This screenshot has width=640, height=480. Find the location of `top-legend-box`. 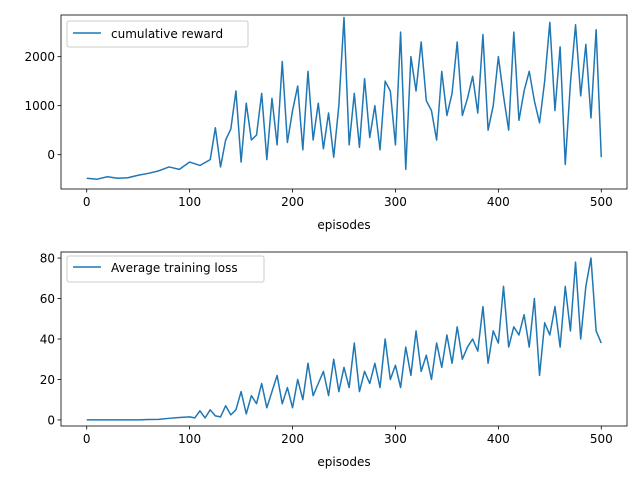

top-legend-box is located at coordinates (157, 34).